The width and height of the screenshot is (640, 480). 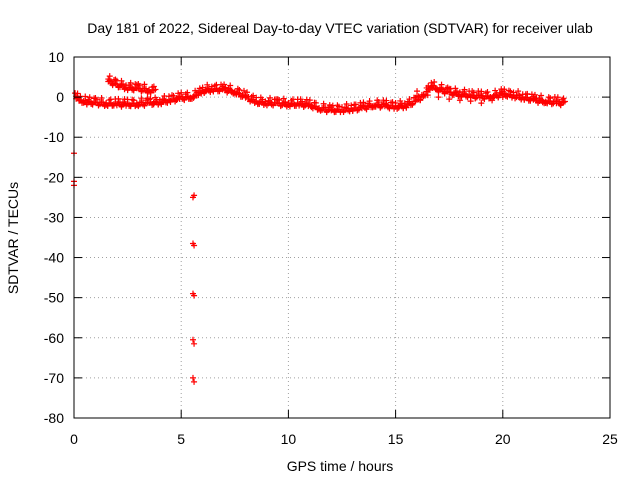 I want to click on y-tick-label: -60, so click(x=54, y=338).